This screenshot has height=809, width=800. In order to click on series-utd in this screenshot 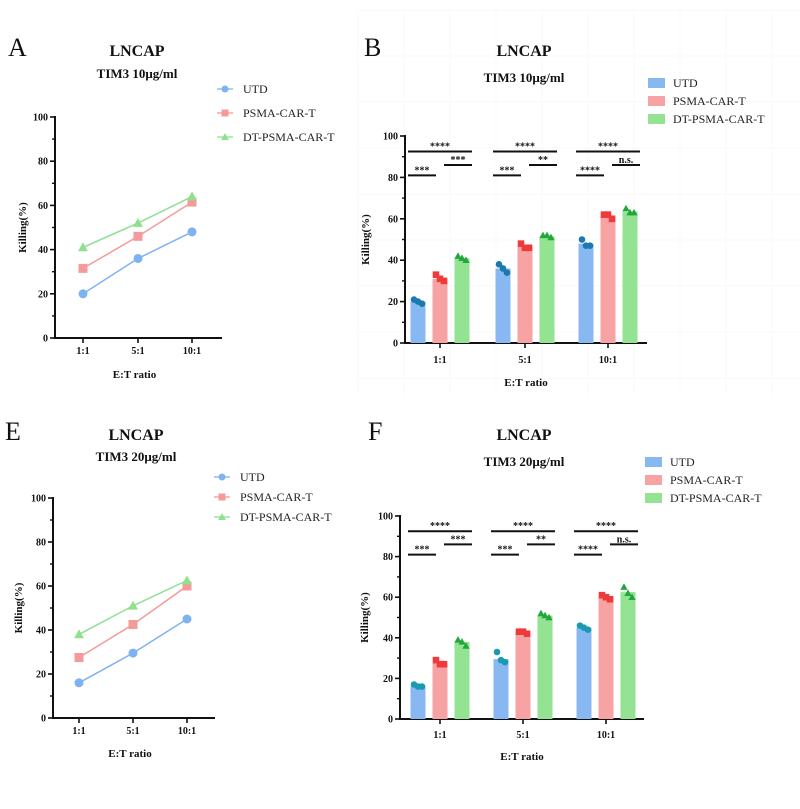, I will do `click(502, 289)`.